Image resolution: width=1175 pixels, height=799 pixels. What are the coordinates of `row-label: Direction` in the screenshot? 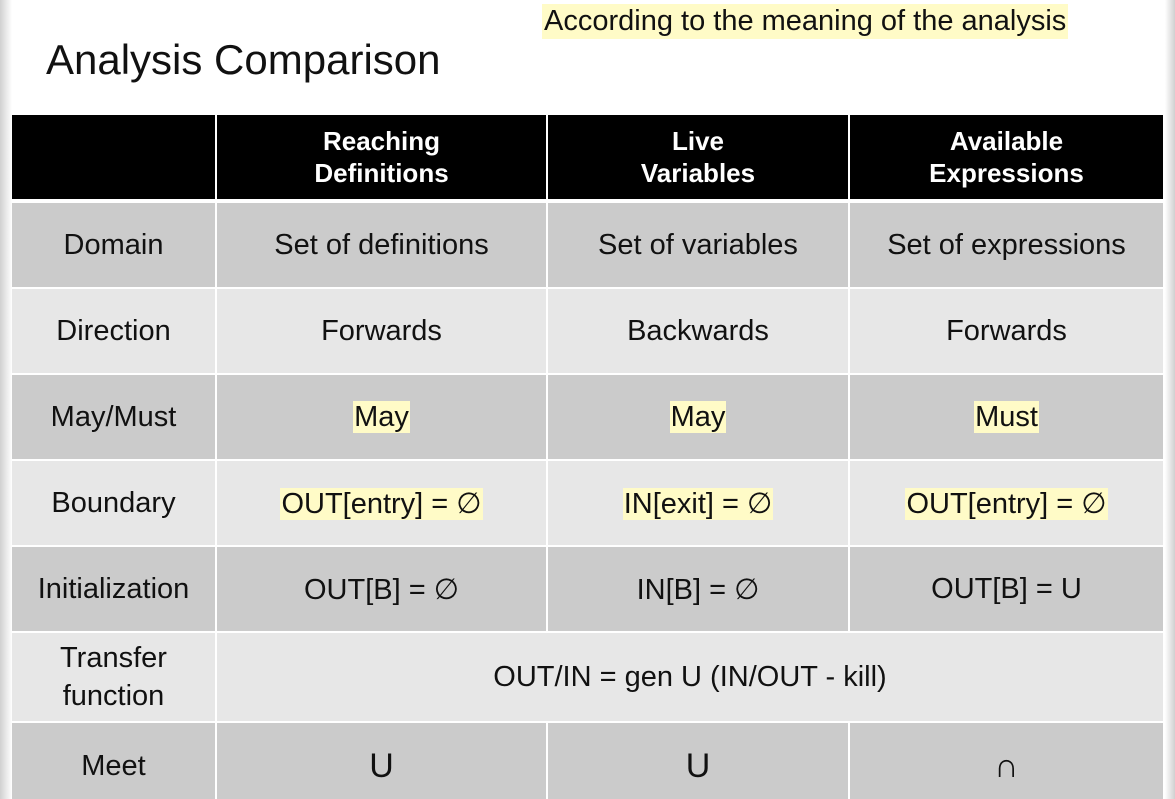 It's located at (114, 330).